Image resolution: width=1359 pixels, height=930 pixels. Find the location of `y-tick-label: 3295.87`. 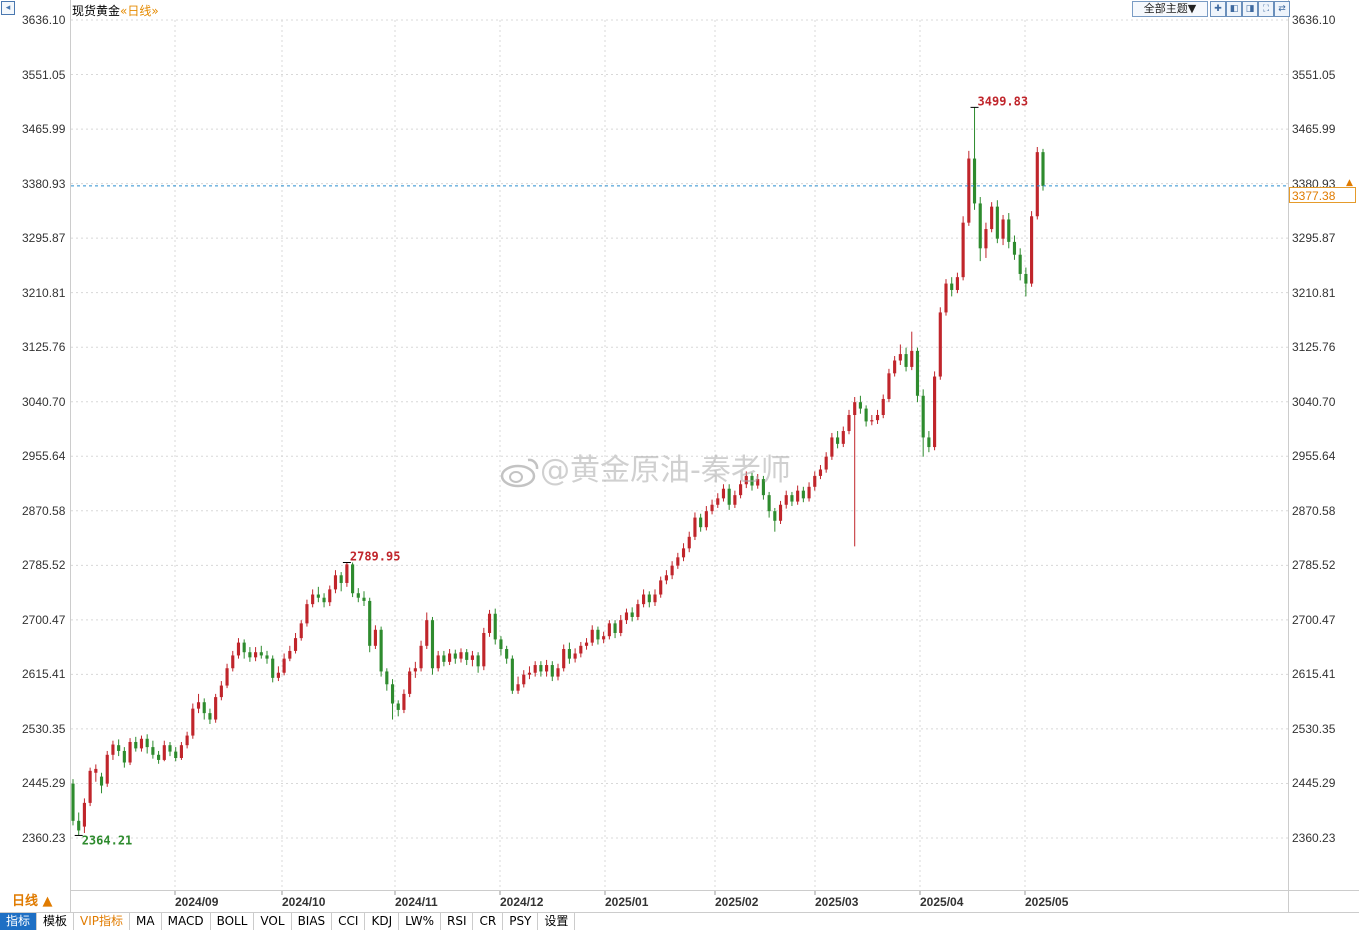

y-tick-label: 3295.87 is located at coordinates (1314, 238).